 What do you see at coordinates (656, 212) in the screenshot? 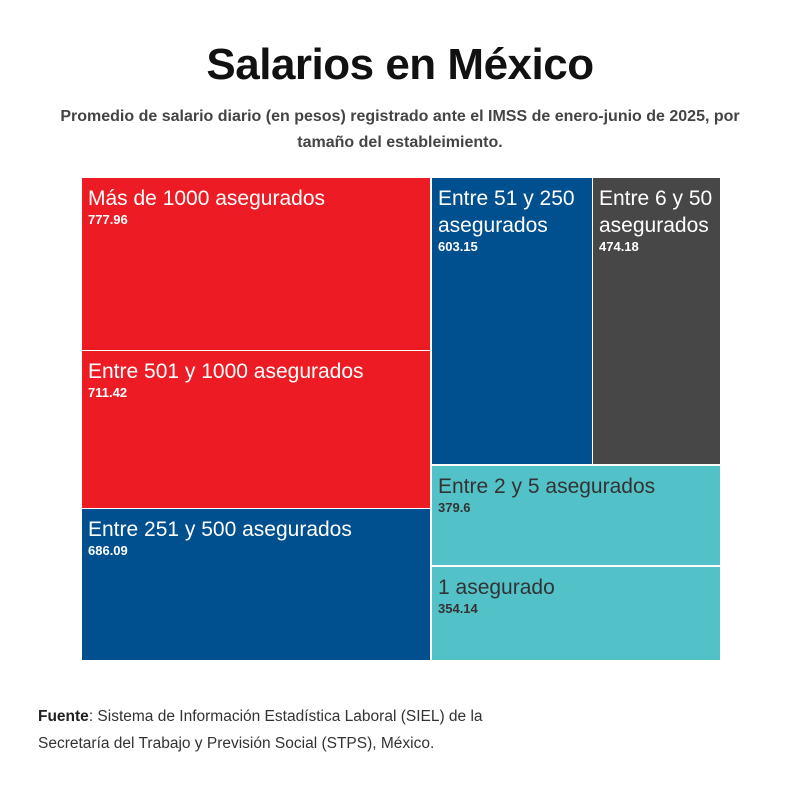
I see `cell-label: Entre 6 y 50 asegurados` at bounding box center [656, 212].